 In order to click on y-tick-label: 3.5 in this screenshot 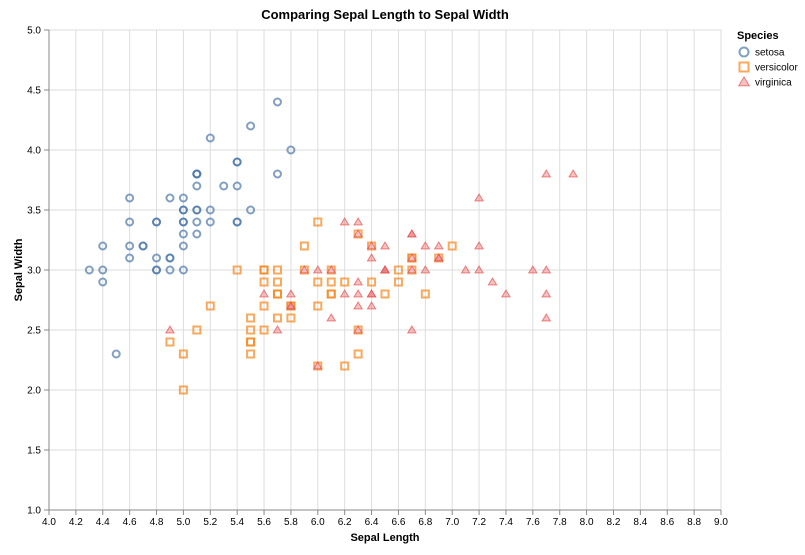, I will do `click(34, 211)`.